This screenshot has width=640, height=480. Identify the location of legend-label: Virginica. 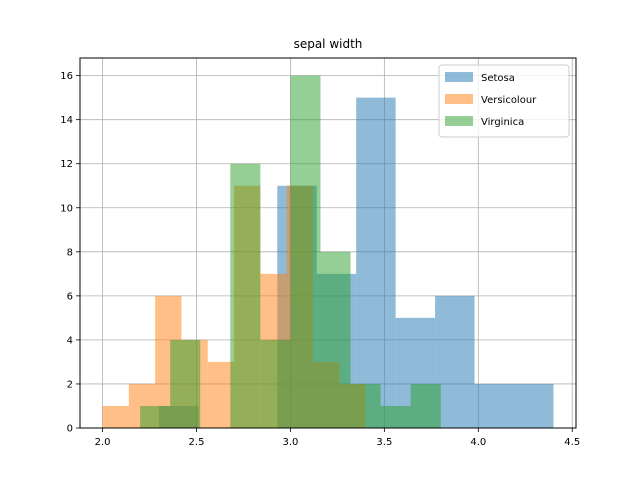
(502, 122).